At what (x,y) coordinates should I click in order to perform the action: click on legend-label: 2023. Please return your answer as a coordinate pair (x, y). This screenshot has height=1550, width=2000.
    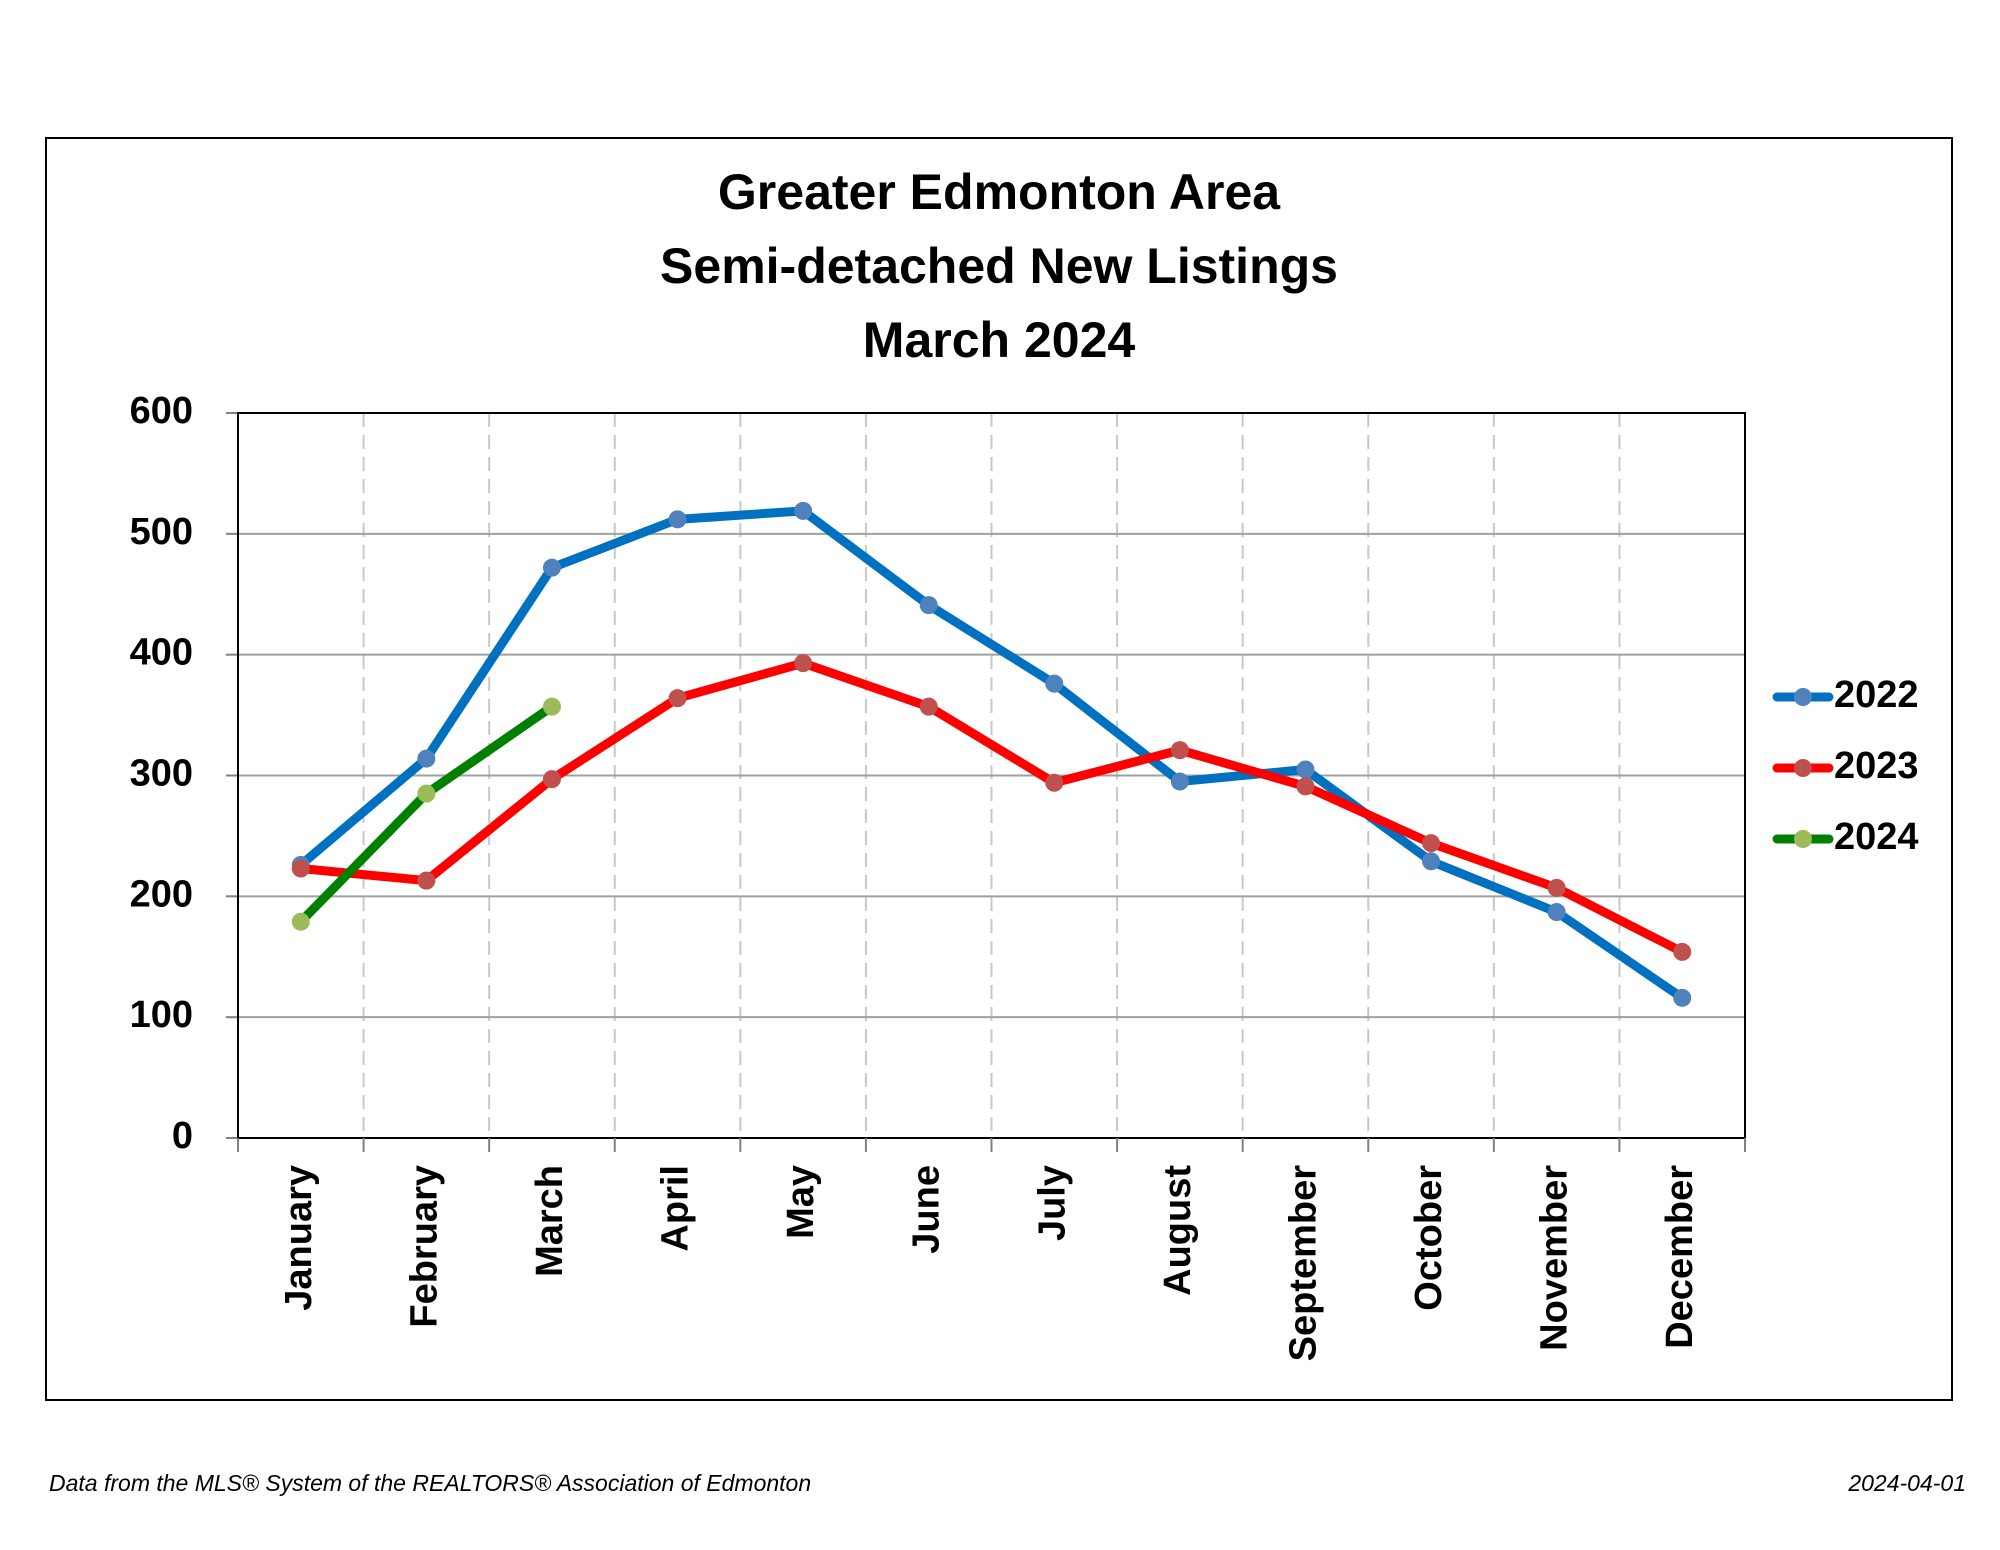
    Looking at the image, I should click on (1876, 766).